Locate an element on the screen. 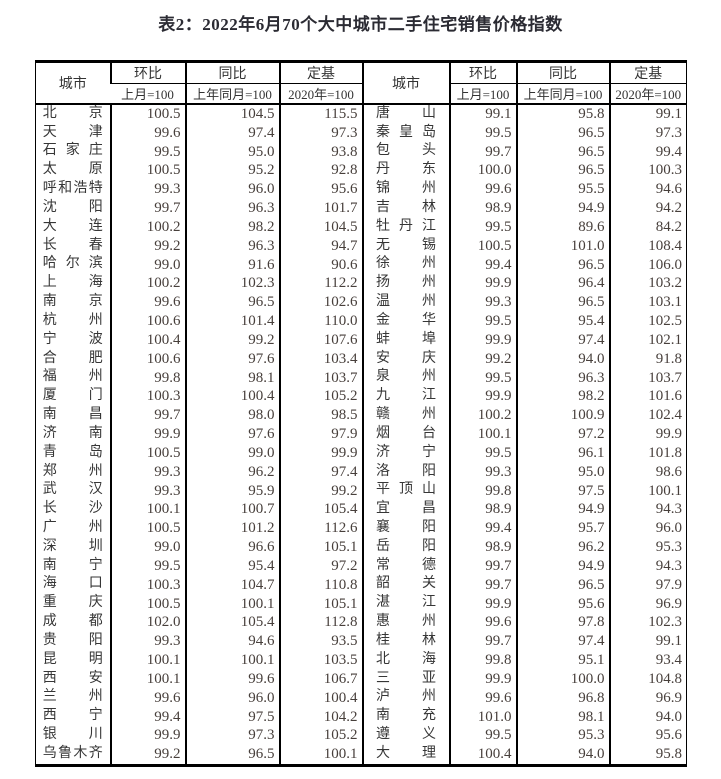 The width and height of the screenshot is (721, 779). base-value: 106.7 is located at coordinates (320, 679).